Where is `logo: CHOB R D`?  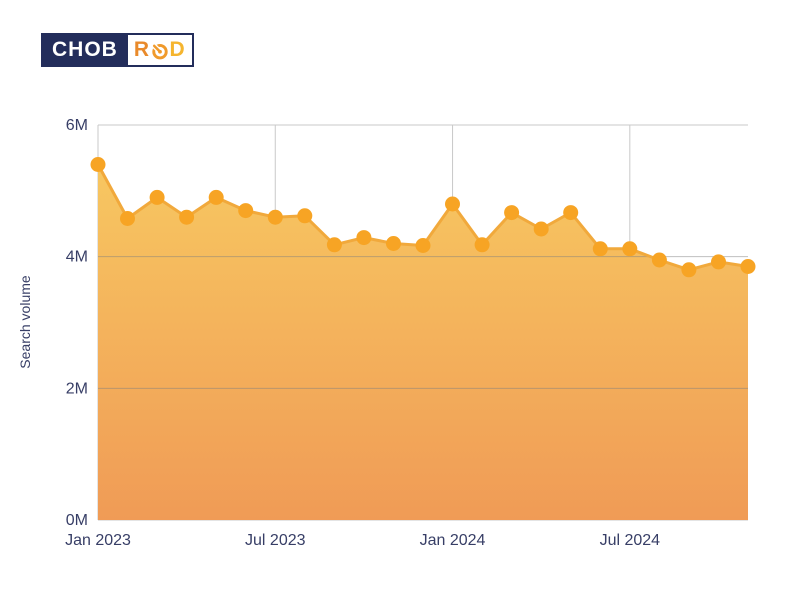 logo: CHOB R D is located at coordinates (118, 50).